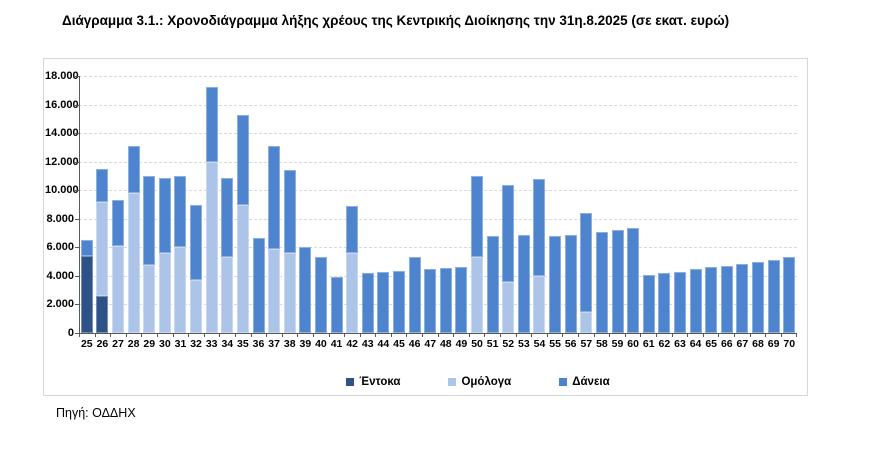  Describe the element at coordinates (60, 218) in the screenshot. I see `y-axis-label: 8.000` at that location.